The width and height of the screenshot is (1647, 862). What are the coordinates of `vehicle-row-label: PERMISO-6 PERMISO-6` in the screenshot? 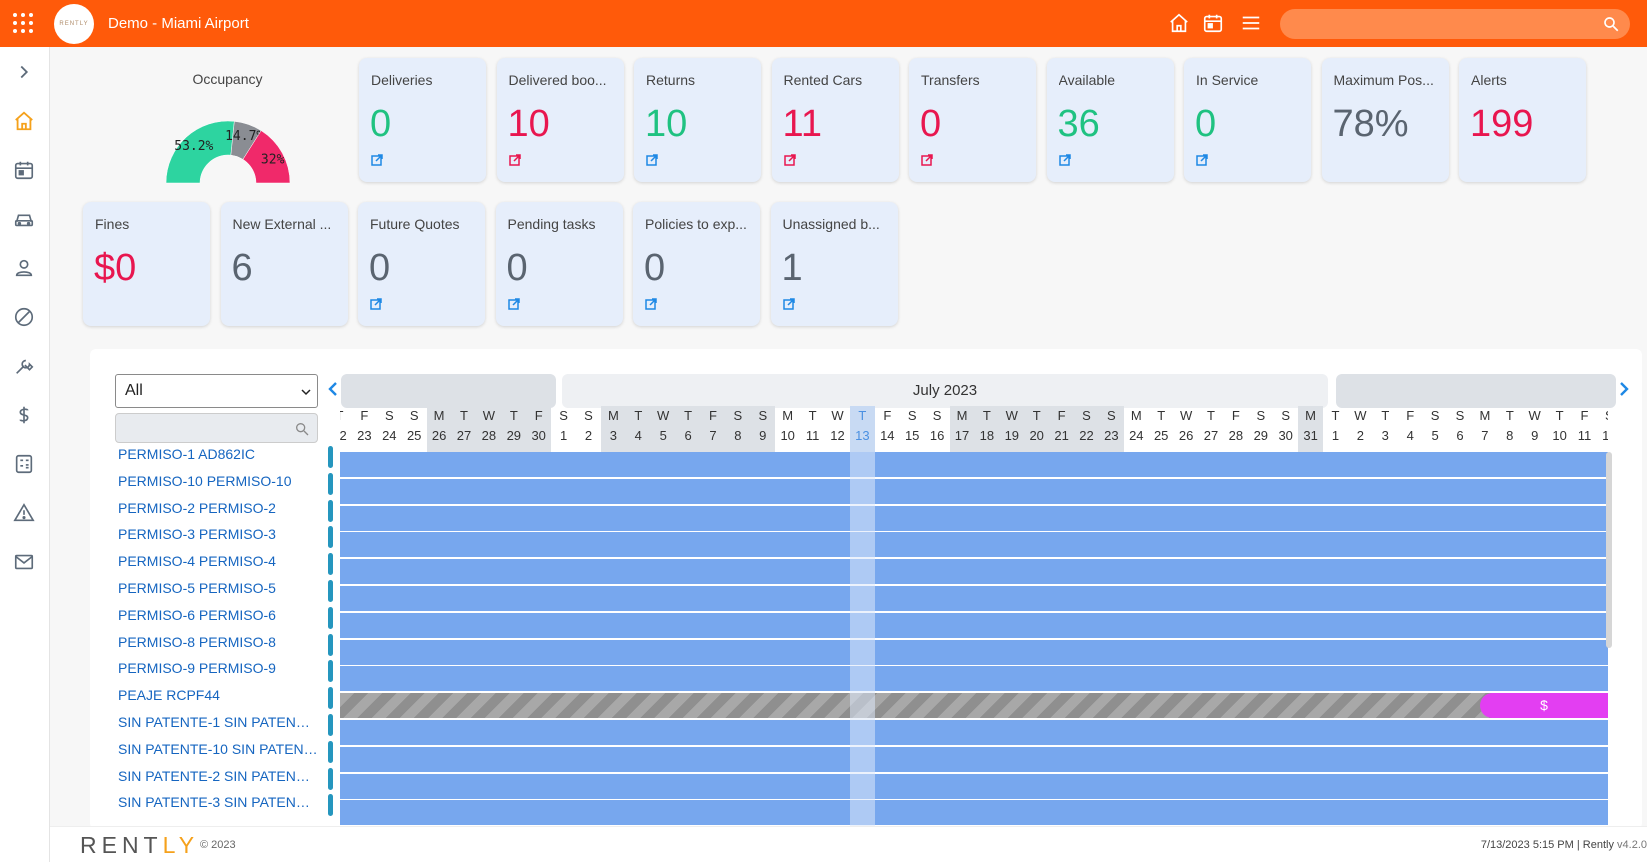 It's located at (197, 614).